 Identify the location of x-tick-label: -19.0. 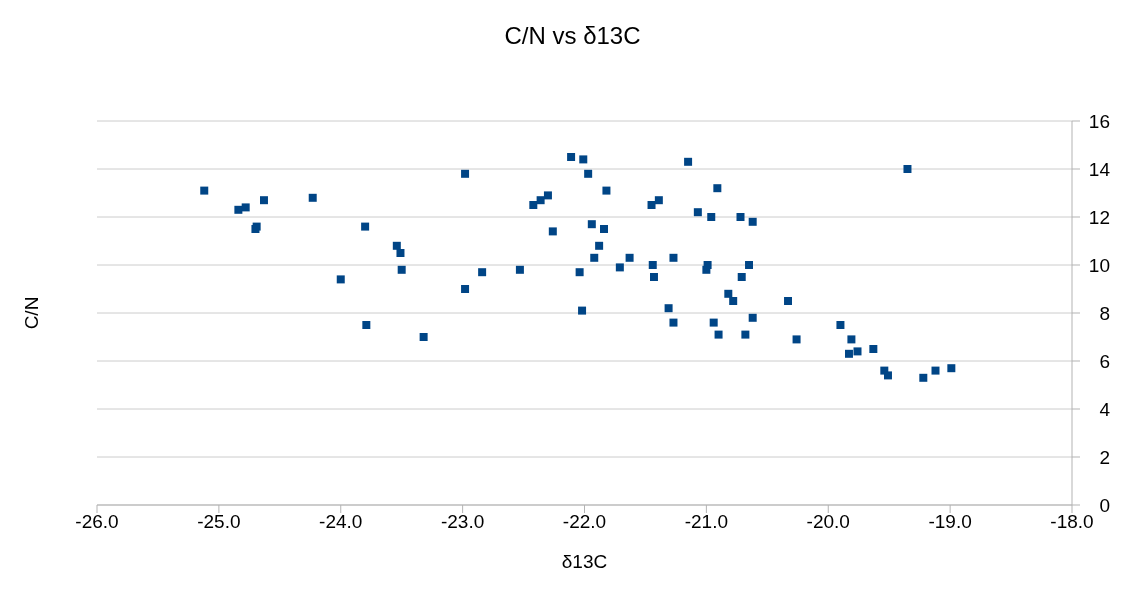
(950, 522).